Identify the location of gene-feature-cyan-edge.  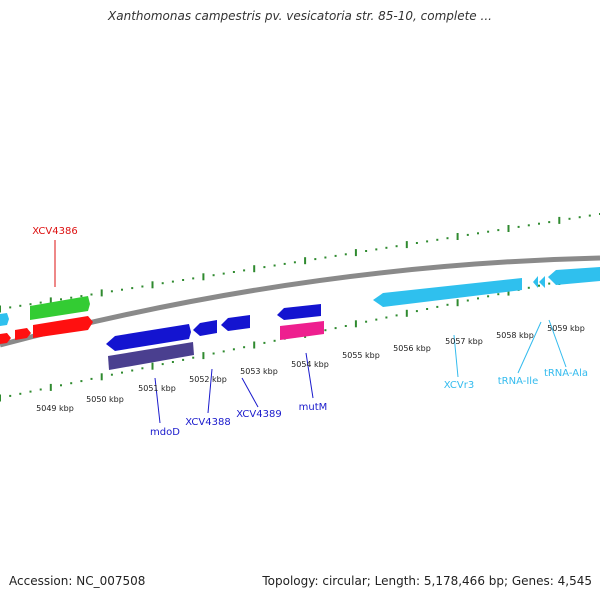
(4, 319).